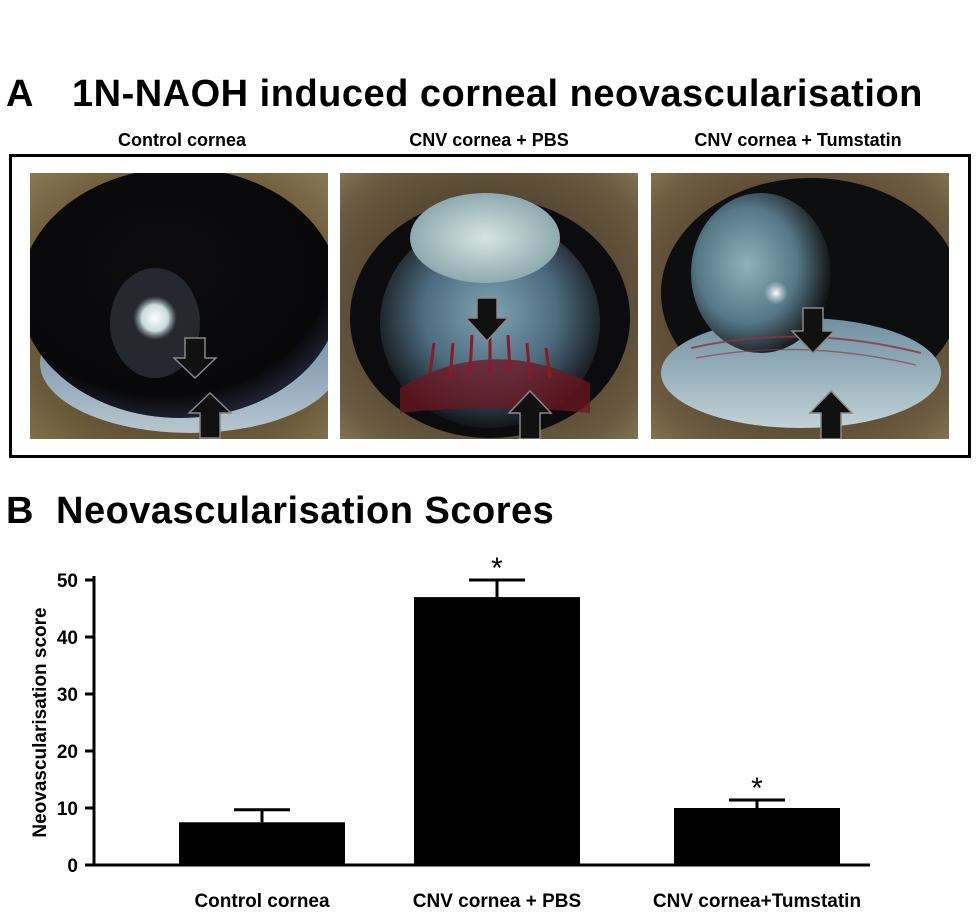 The width and height of the screenshot is (977, 918). What do you see at coordinates (800, 306) in the screenshot?
I see `cnv-tumstatin-photo` at bounding box center [800, 306].